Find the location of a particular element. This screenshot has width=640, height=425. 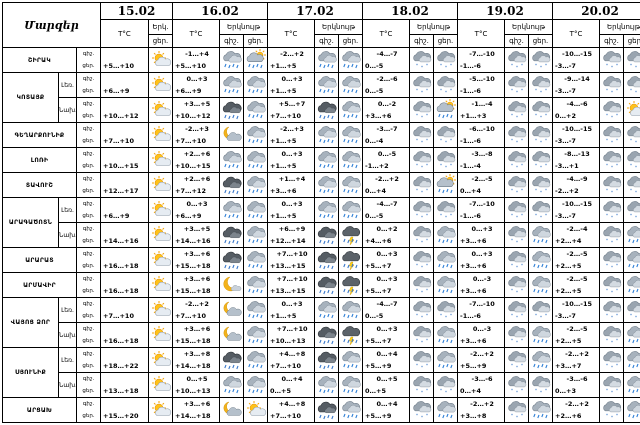

temperature-cell: -3…-7 0…-4 is located at coordinates (386, 135).